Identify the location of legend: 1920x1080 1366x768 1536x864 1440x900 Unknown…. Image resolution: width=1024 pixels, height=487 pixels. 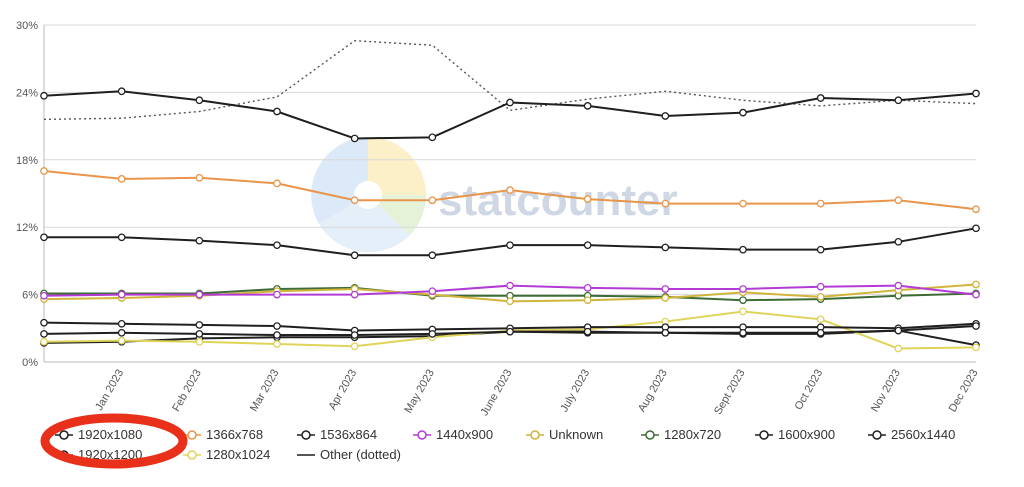
(505, 444).